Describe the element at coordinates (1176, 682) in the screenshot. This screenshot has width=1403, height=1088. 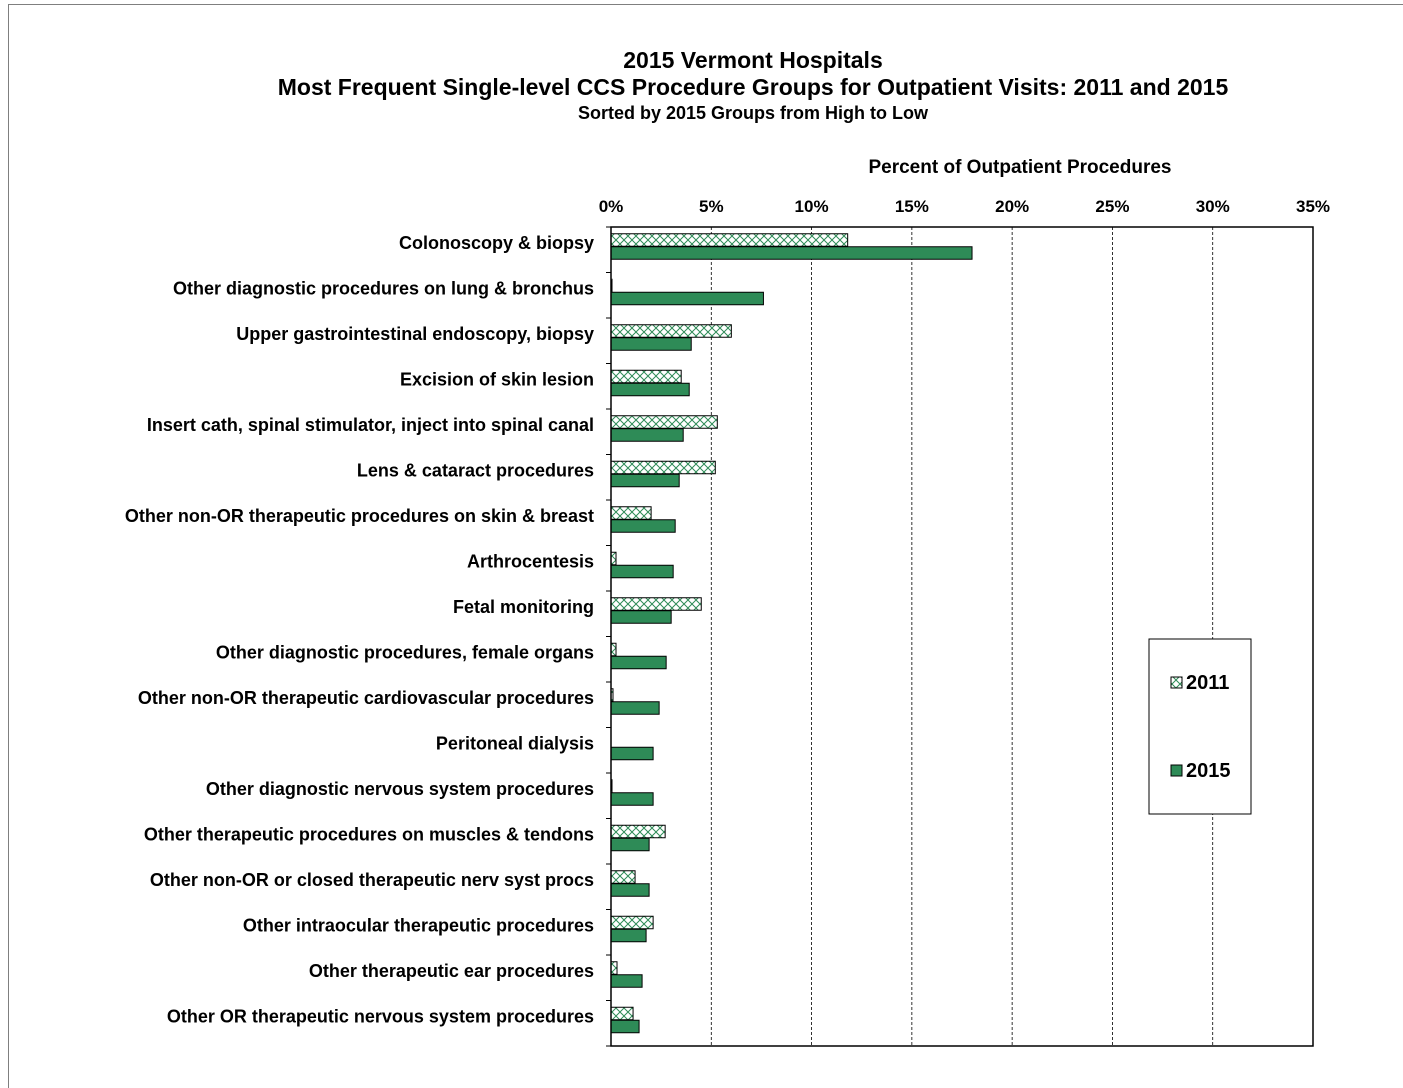
I see `legend-swatch-2011` at that location.